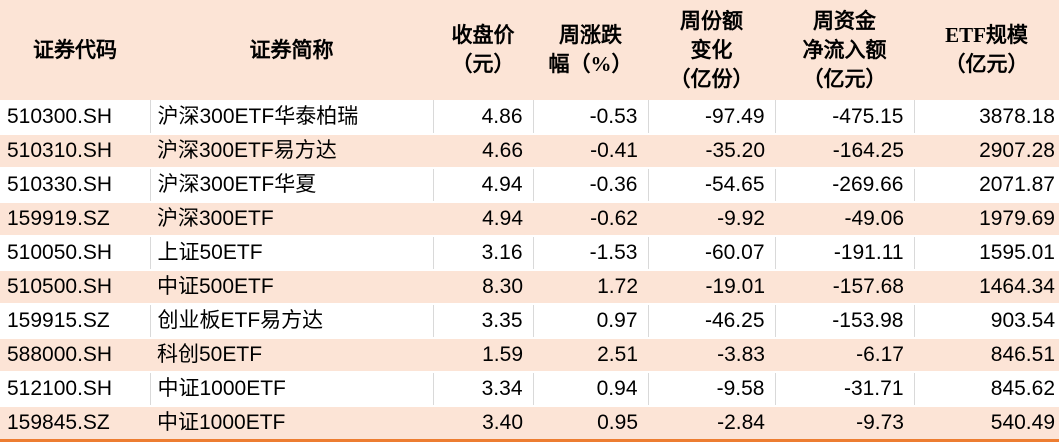 The width and height of the screenshot is (1059, 443). I want to click on cell-code: 159915.SZ, so click(75, 321).